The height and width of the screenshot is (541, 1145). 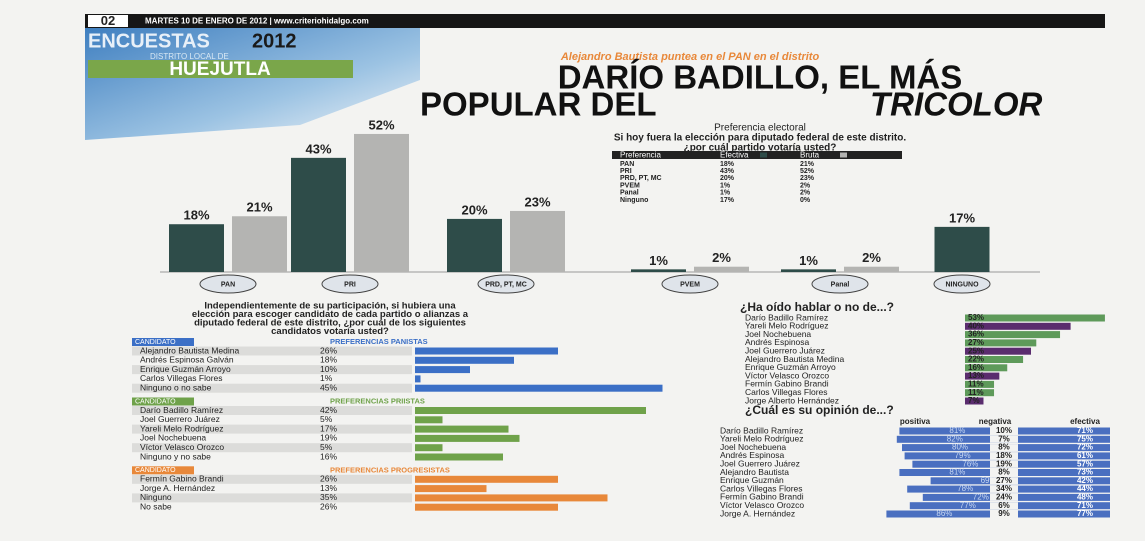 What do you see at coordinates (944, 513) in the screenshot?
I see `opinion-pct: 86%` at bounding box center [944, 513].